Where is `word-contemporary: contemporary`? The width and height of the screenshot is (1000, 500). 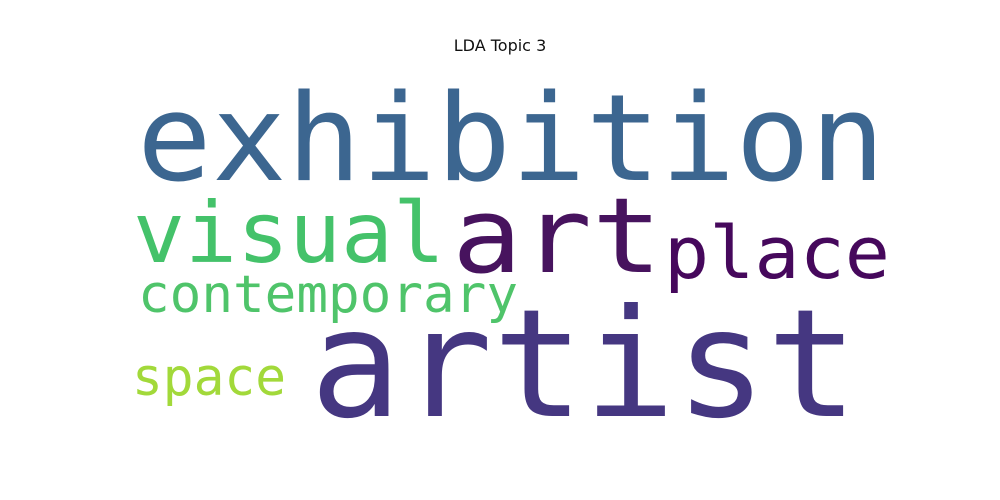 word-contemporary: contemporary is located at coordinates (328, 295).